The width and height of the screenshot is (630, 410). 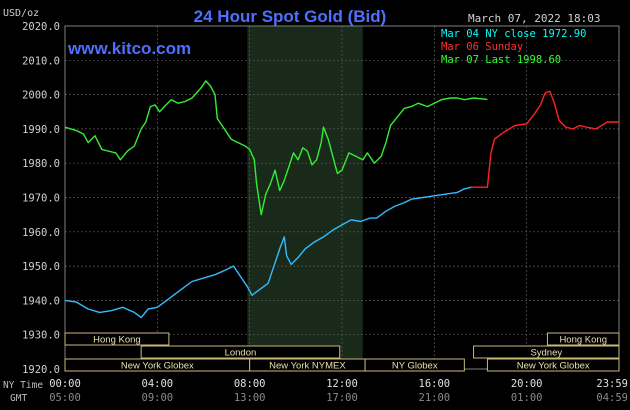 I want to click on x-tick-gmt: 17:00, so click(x=342, y=398).